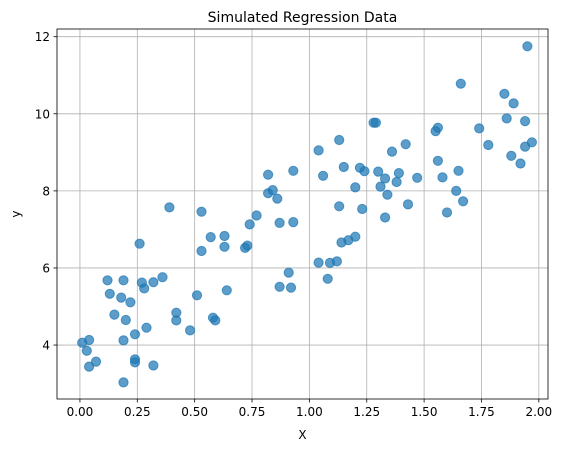  I want to click on x-tick-label: 0.00, so click(80, 412).